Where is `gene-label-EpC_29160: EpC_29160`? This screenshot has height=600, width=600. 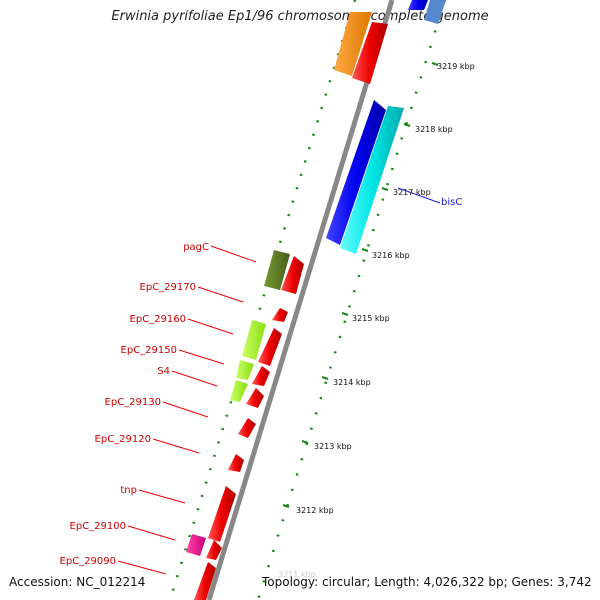 gene-label-EpC_29160: EpC_29160 is located at coordinates (158, 319).